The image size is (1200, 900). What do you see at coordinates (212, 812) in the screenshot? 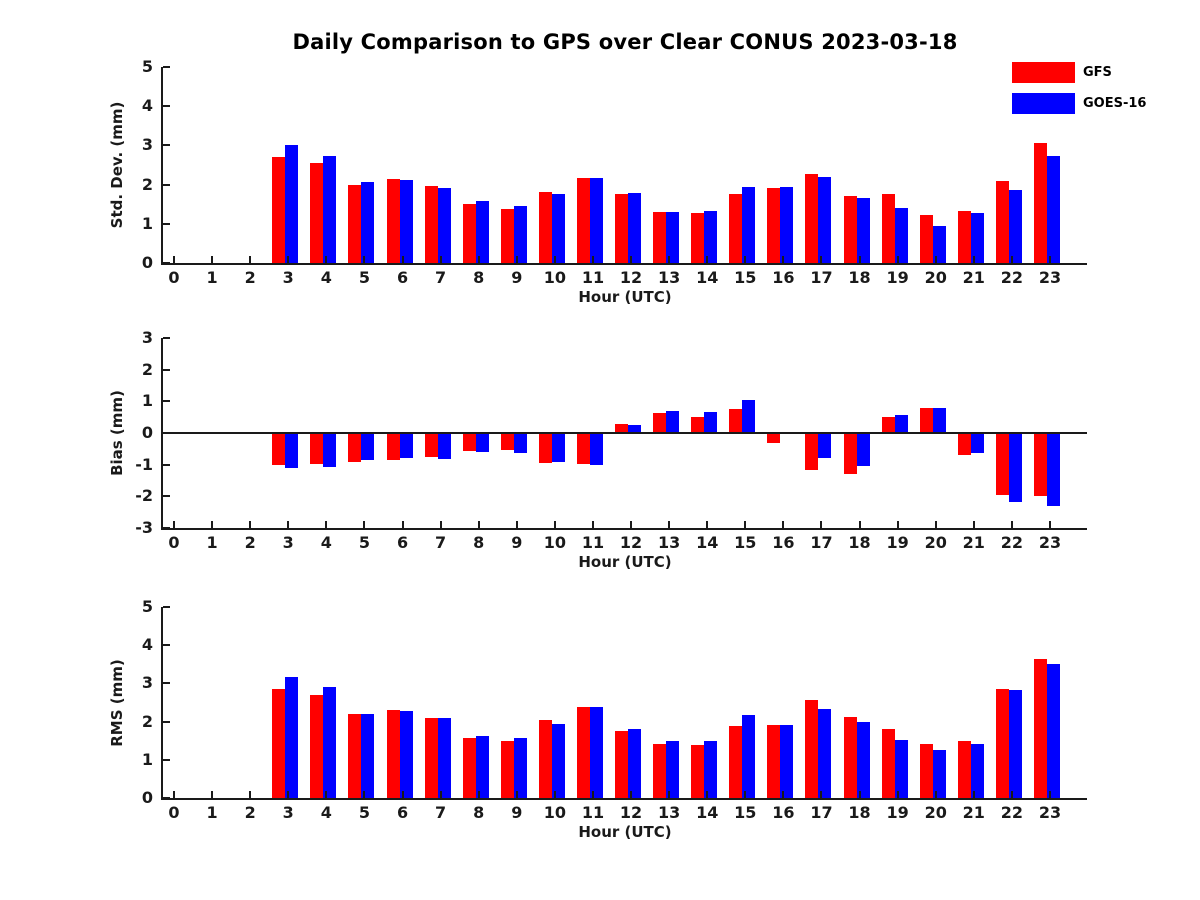
I see `x-tick-label: 1` at bounding box center [212, 812].